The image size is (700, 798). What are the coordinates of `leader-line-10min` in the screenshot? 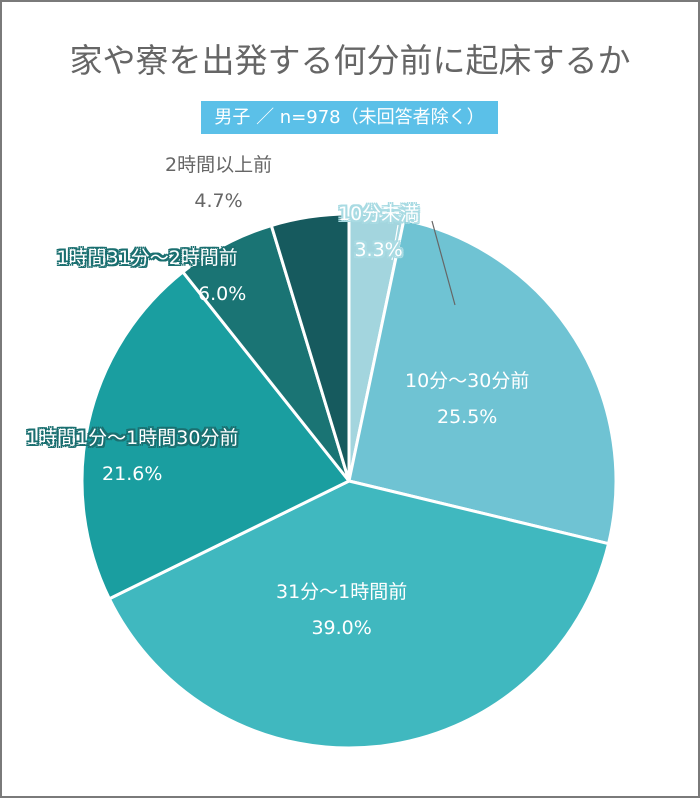 It's located at (395, 242).